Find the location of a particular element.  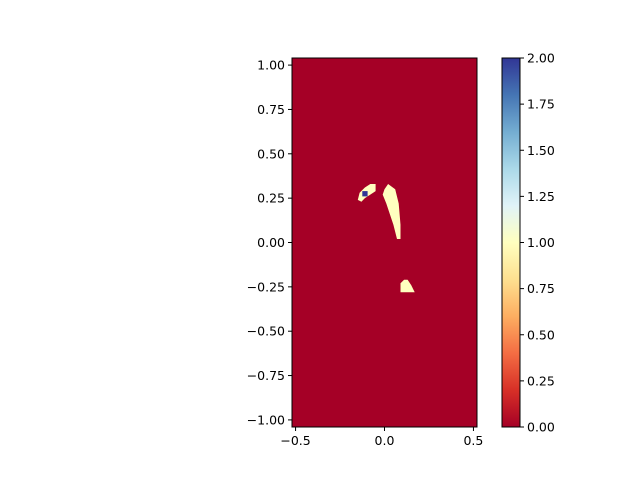

y-tick-label: 1.00 is located at coordinates (271, 65).